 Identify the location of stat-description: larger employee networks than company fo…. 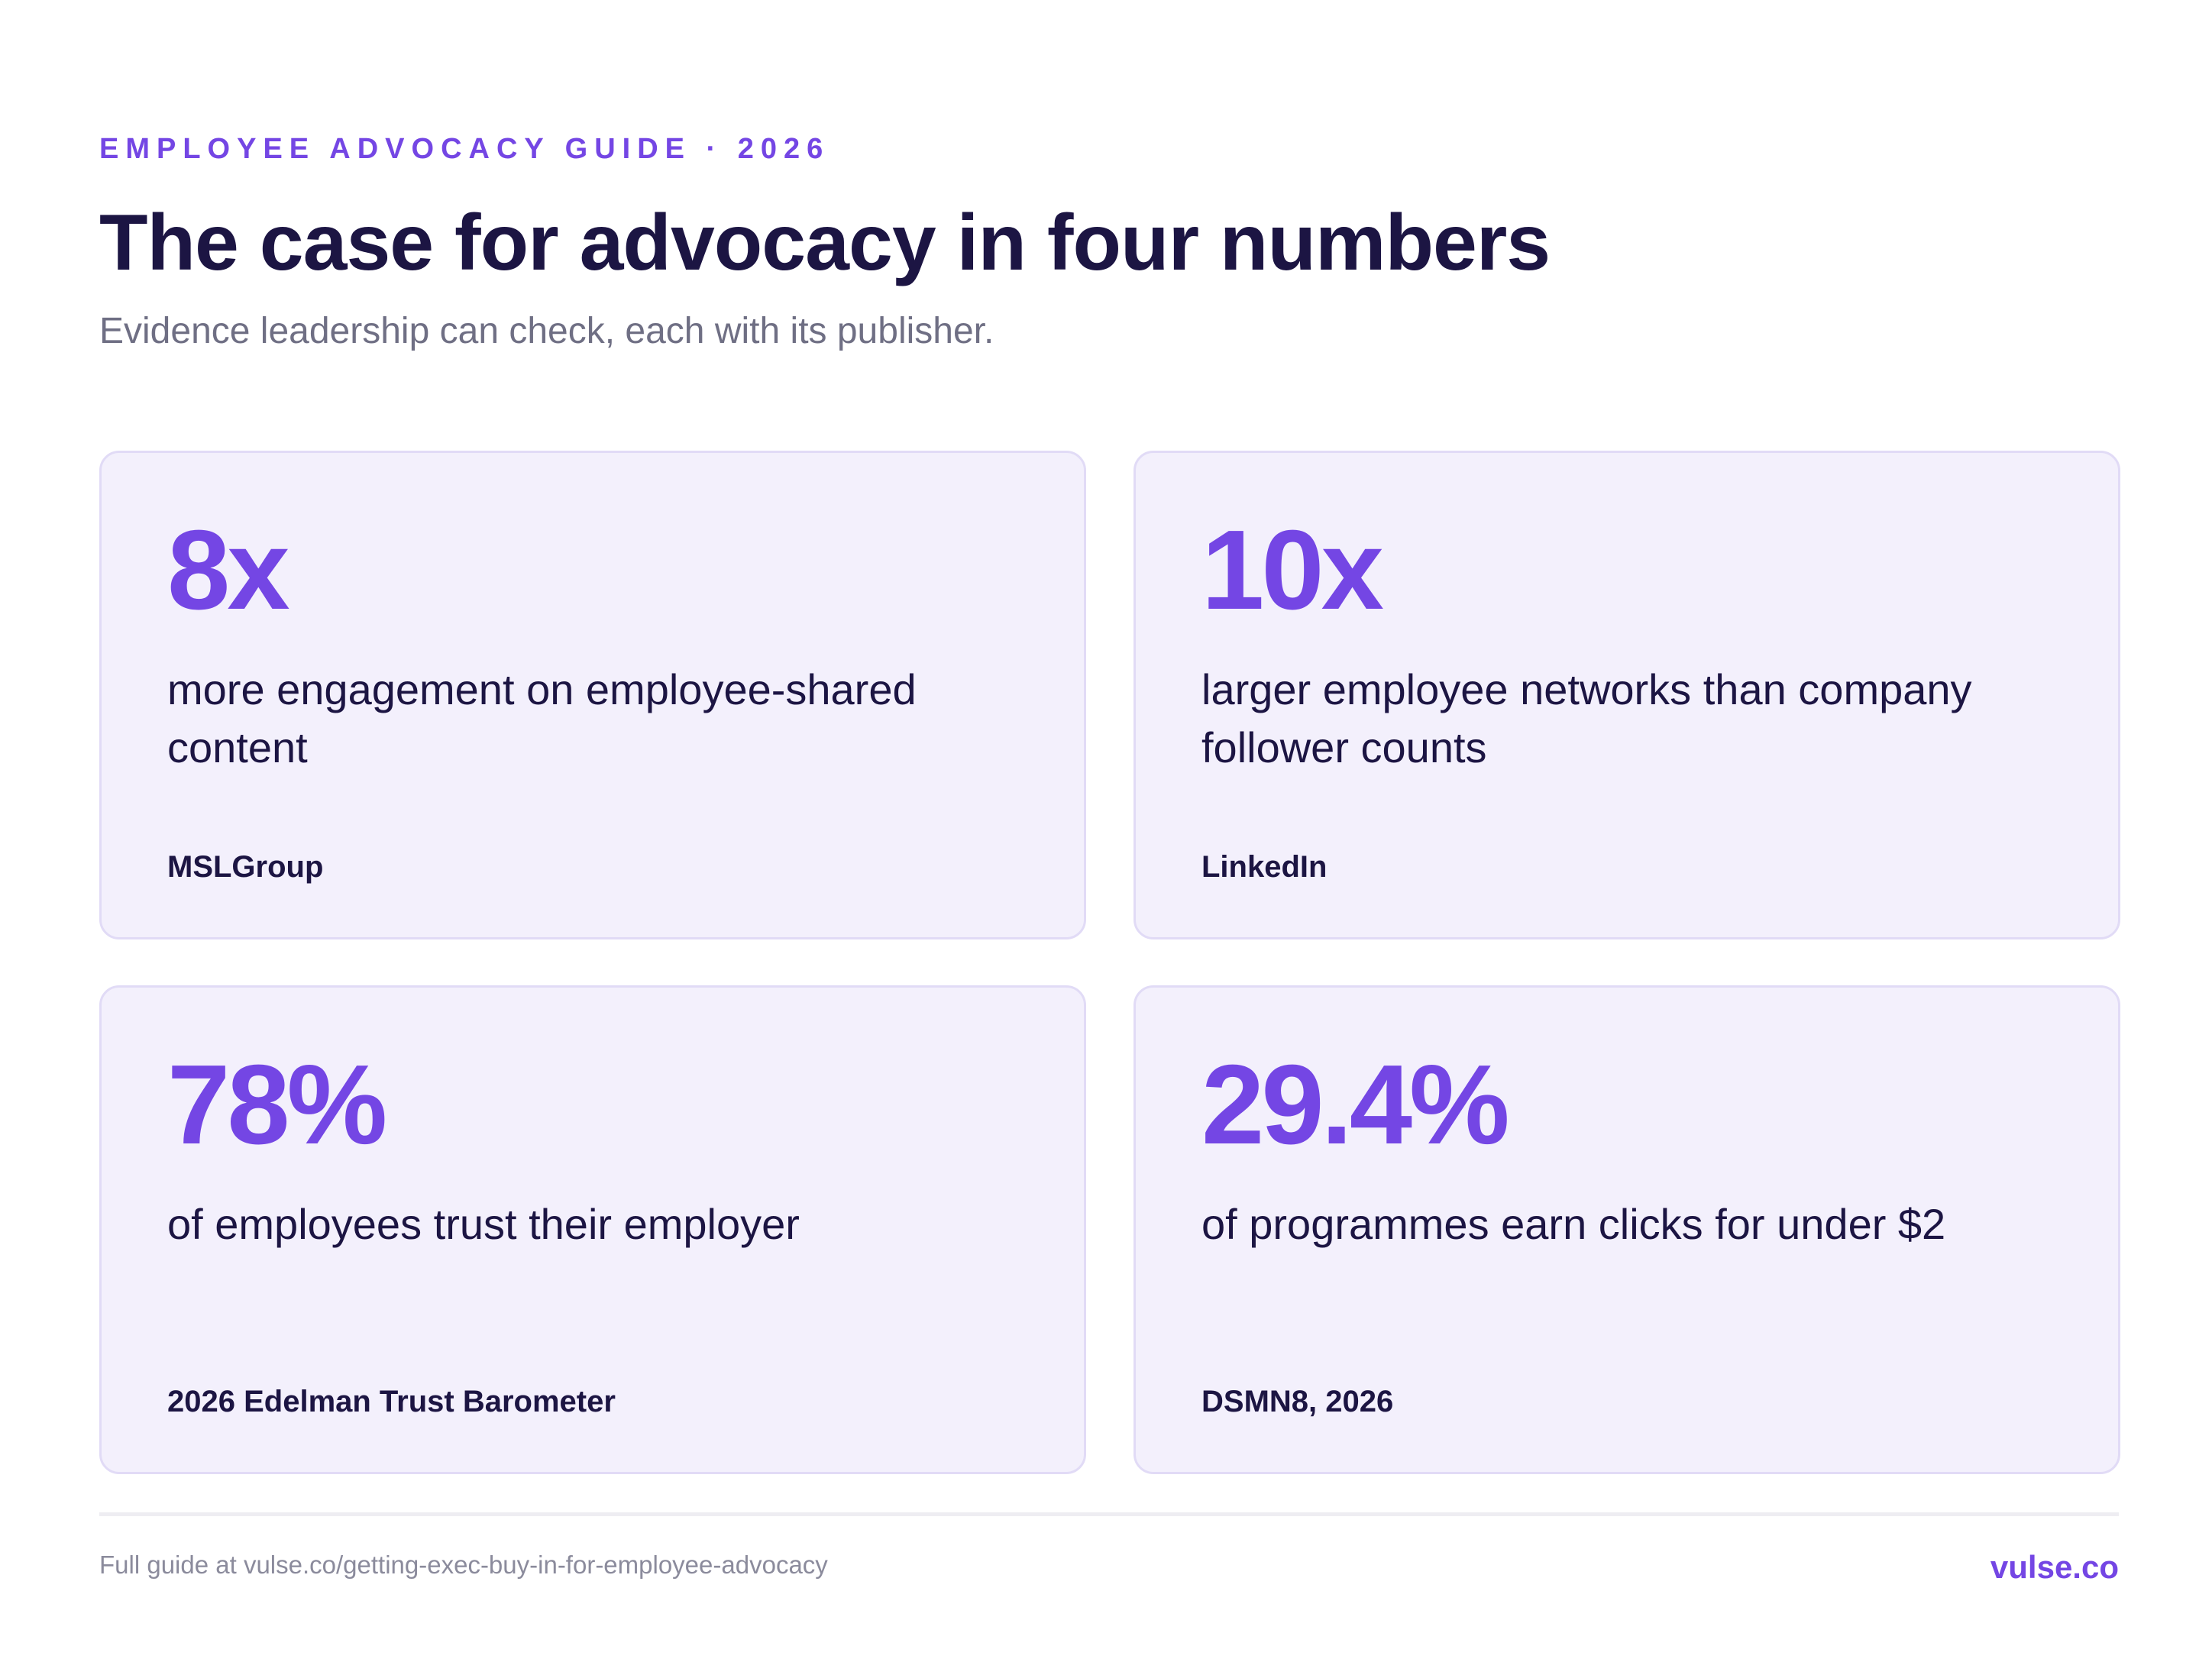
(1586, 718).